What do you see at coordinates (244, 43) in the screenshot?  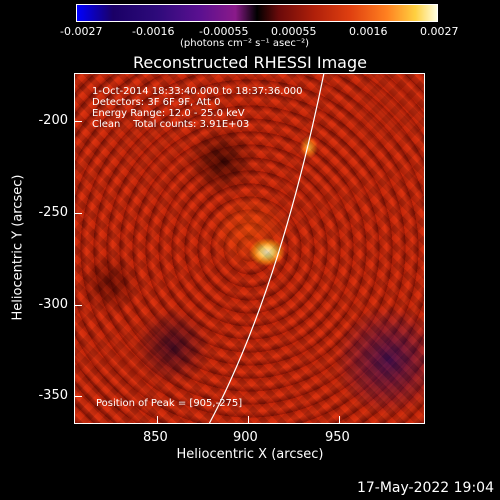 I see `colorbar-units: (photons cm⁻² s⁻¹ asec⁻²)` at bounding box center [244, 43].